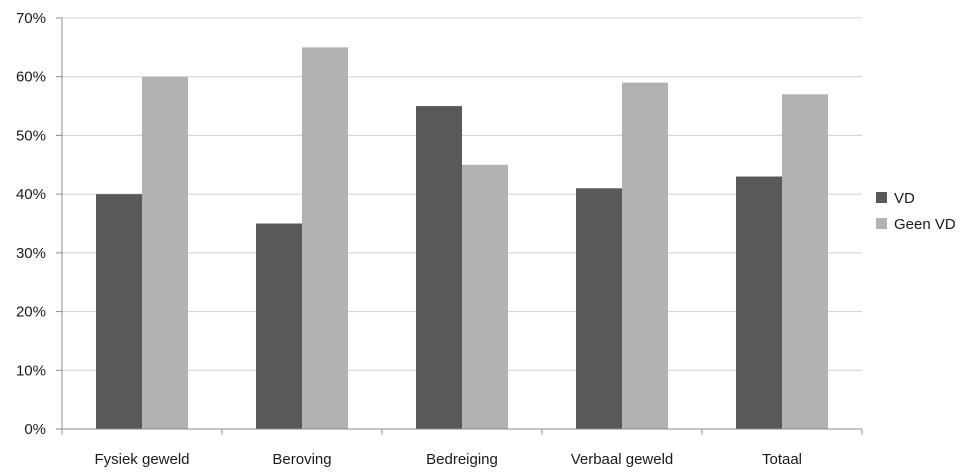  I want to click on y-tick-label: 0%, so click(35, 429).